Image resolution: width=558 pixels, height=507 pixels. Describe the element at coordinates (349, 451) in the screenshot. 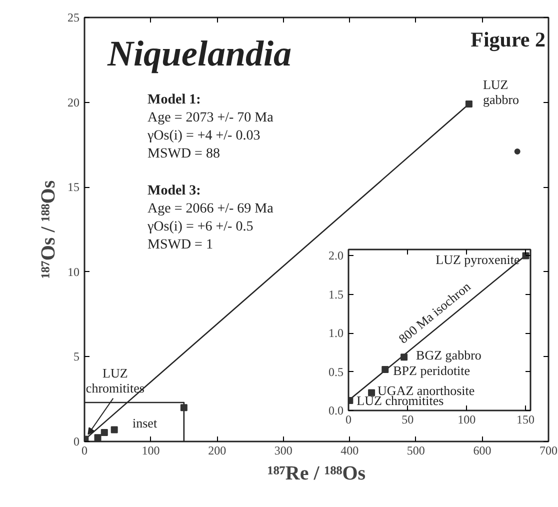

I see `x-tick-label: 400` at that location.